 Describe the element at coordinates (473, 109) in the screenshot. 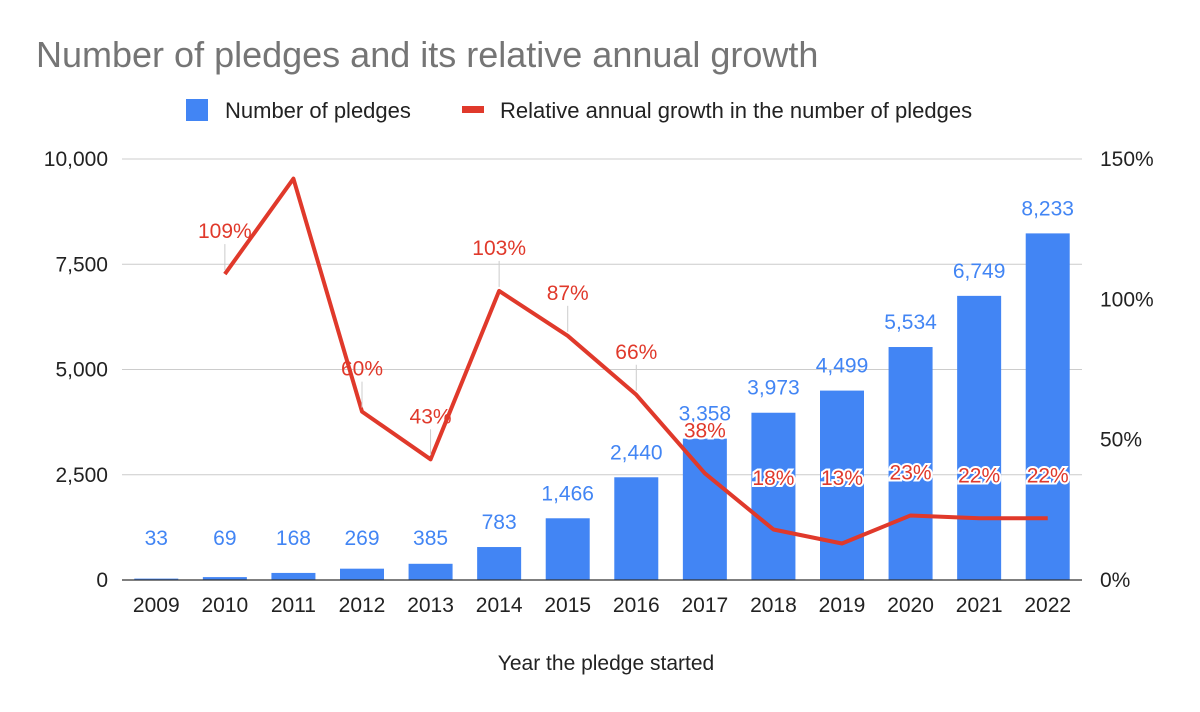

I see `legend-swatch-line` at that location.